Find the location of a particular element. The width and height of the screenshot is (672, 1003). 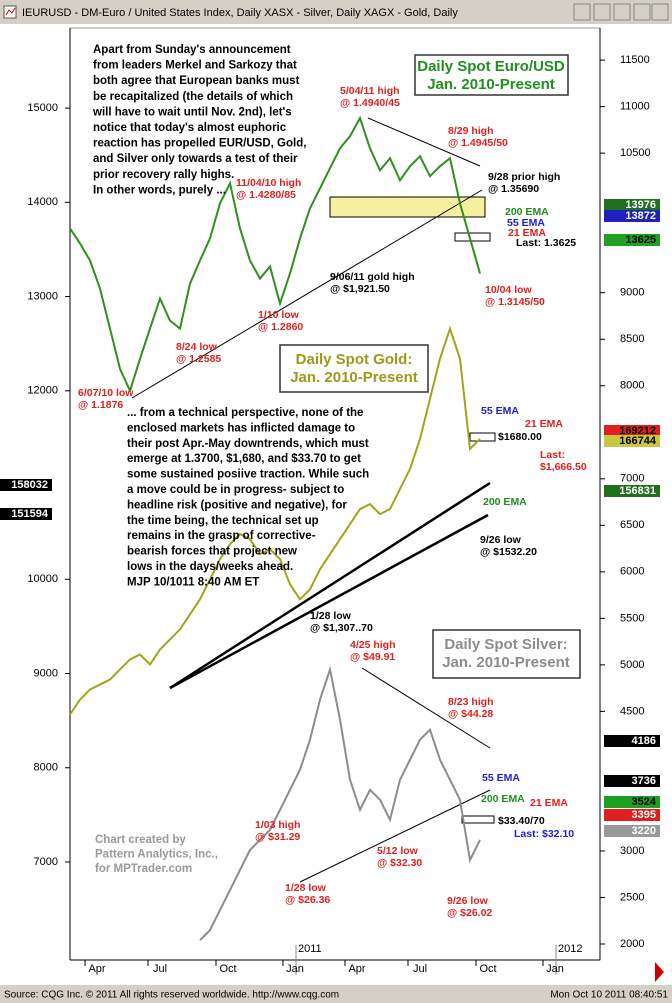

annotation: 8/29 high is located at coordinates (471, 131).